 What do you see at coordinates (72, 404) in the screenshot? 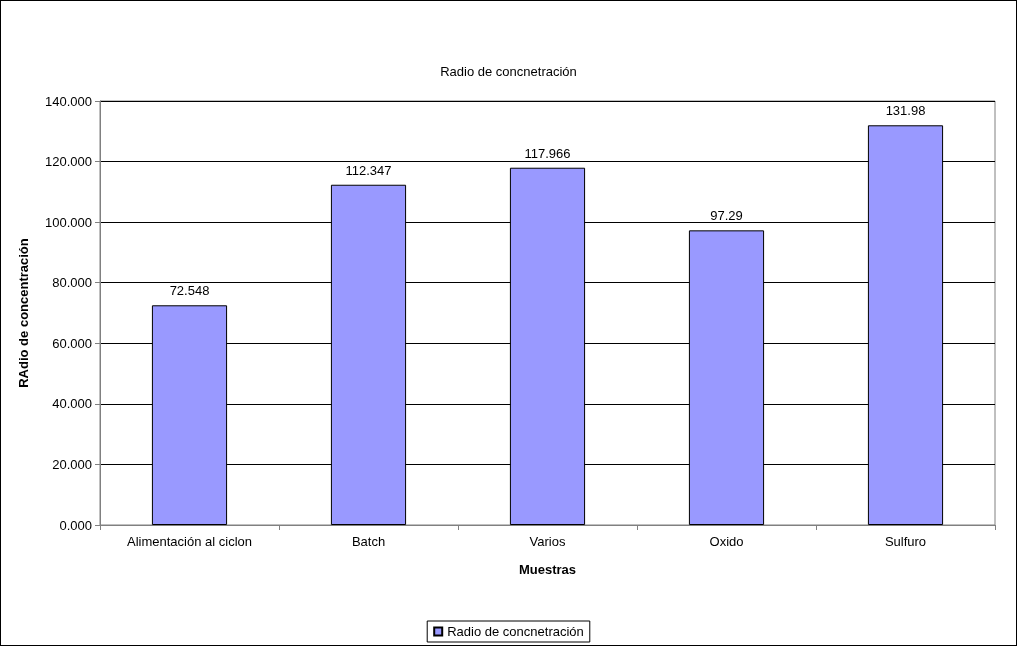
I see `y-tick-label: 40.000` at bounding box center [72, 404].